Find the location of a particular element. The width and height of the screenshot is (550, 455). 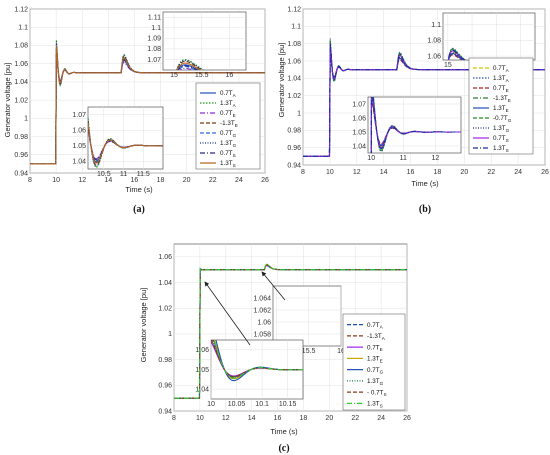

panel-caption: (c) is located at coordinates (283, 448).